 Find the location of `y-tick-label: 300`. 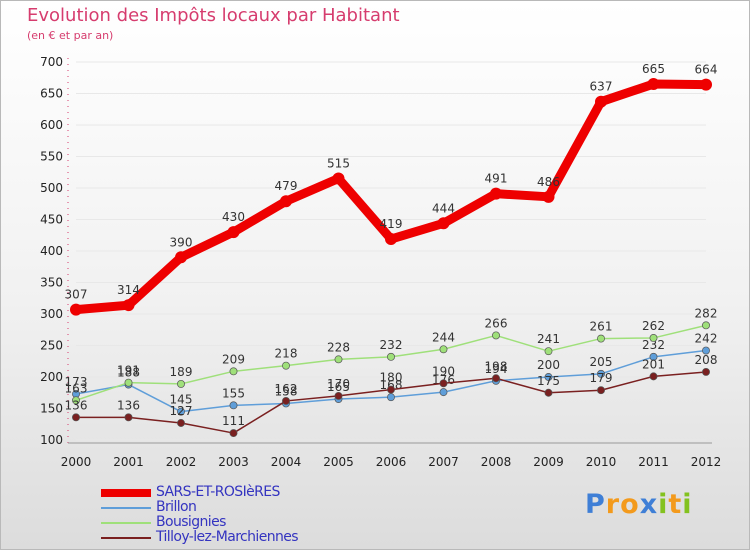

y-tick-label: 300 is located at coordinates (51, 314).